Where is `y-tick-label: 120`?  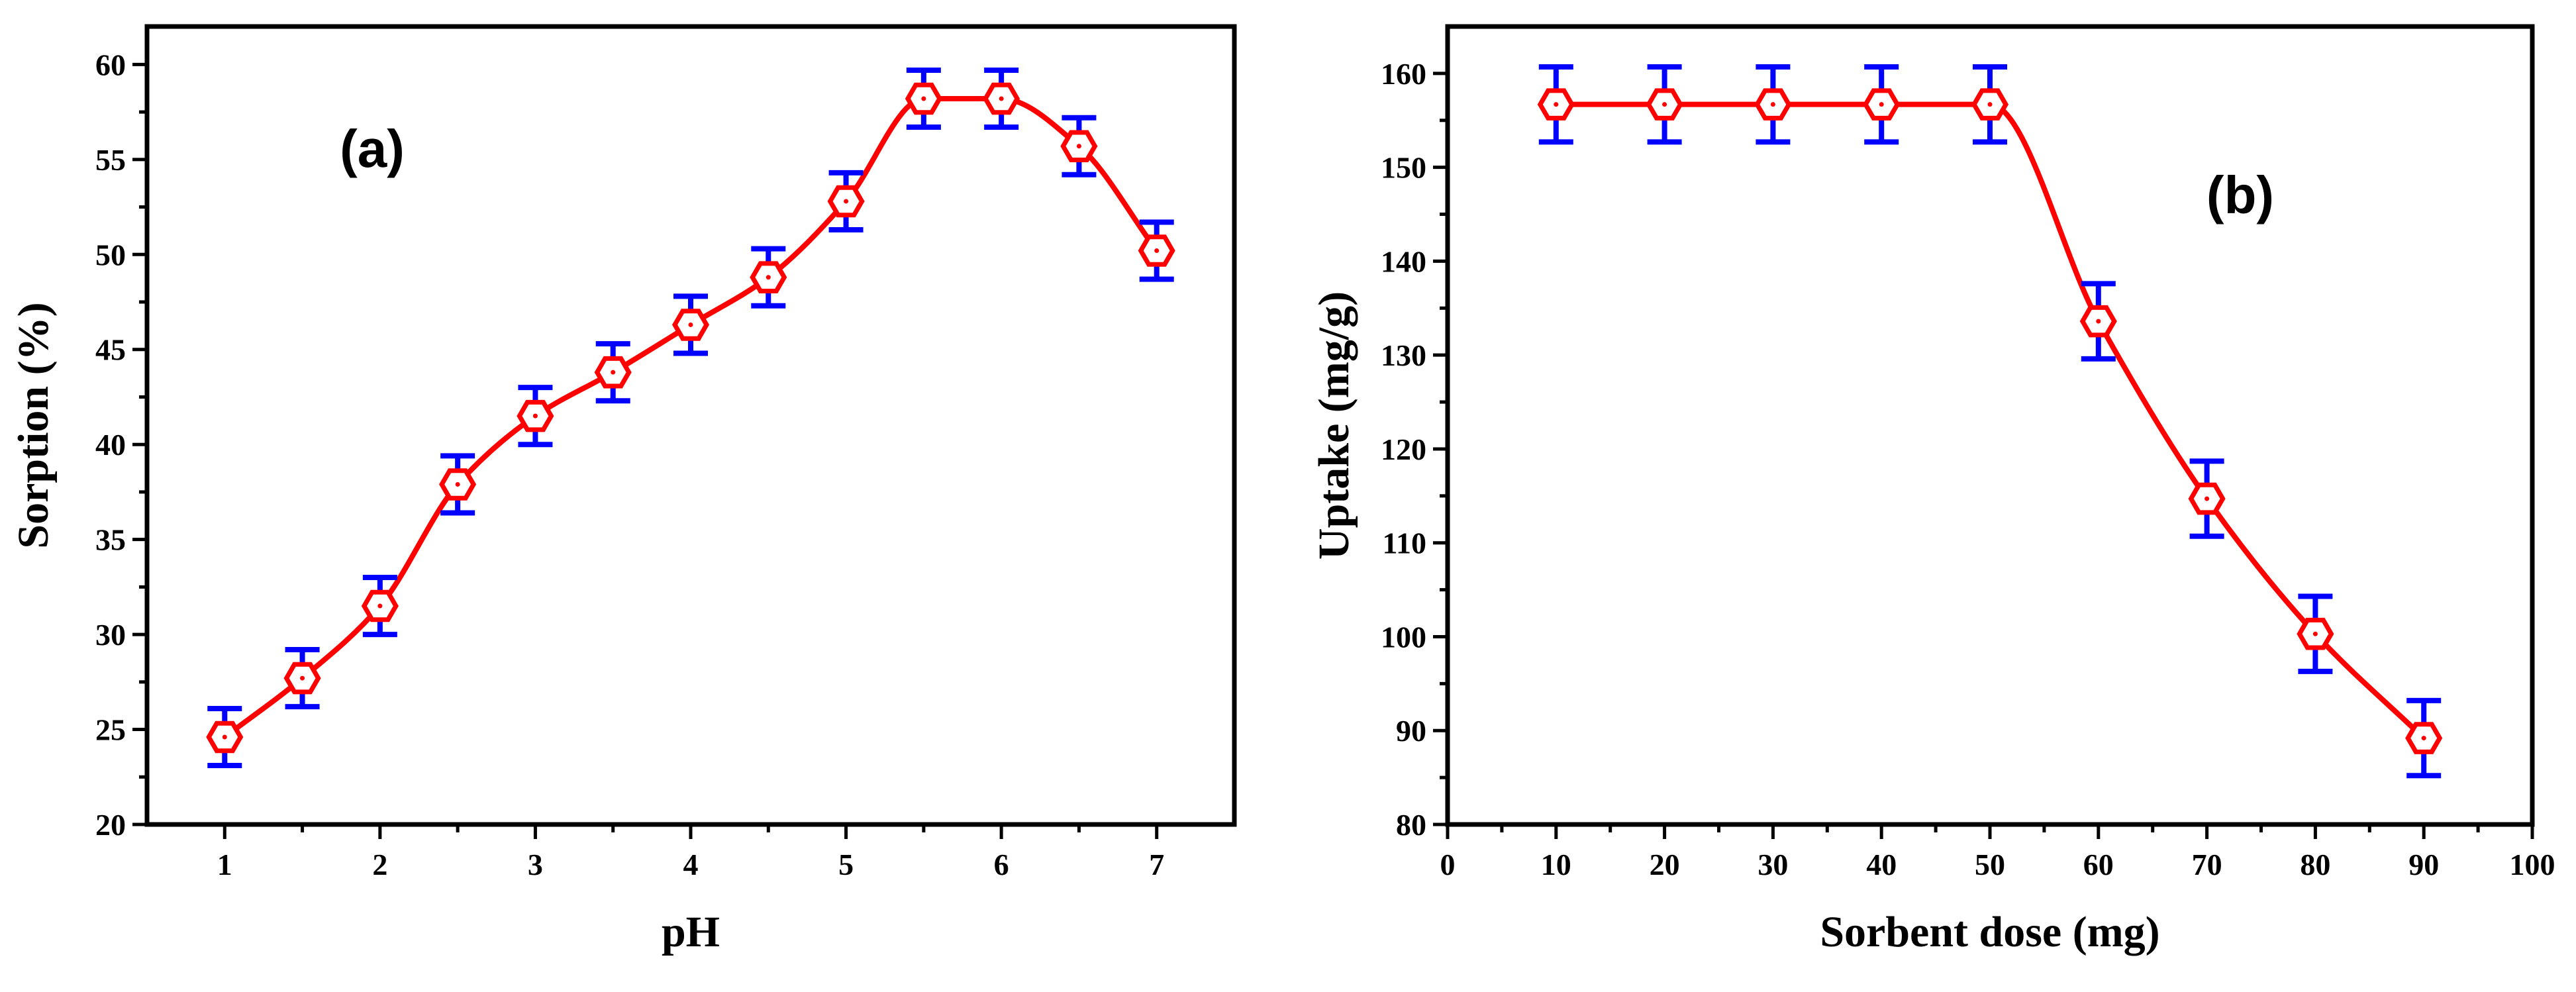
y-tick-label: 120 is located at coordinates (1403, 449).